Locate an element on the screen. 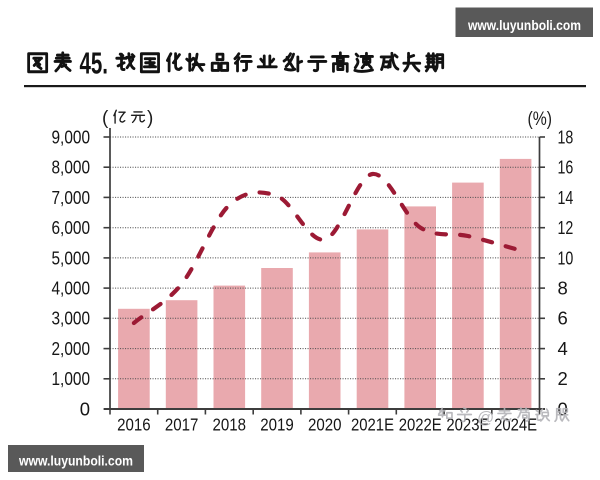 The height and width of the screenshot is (480, 600). svg-text: 18 is located at coordinates (566, 136).